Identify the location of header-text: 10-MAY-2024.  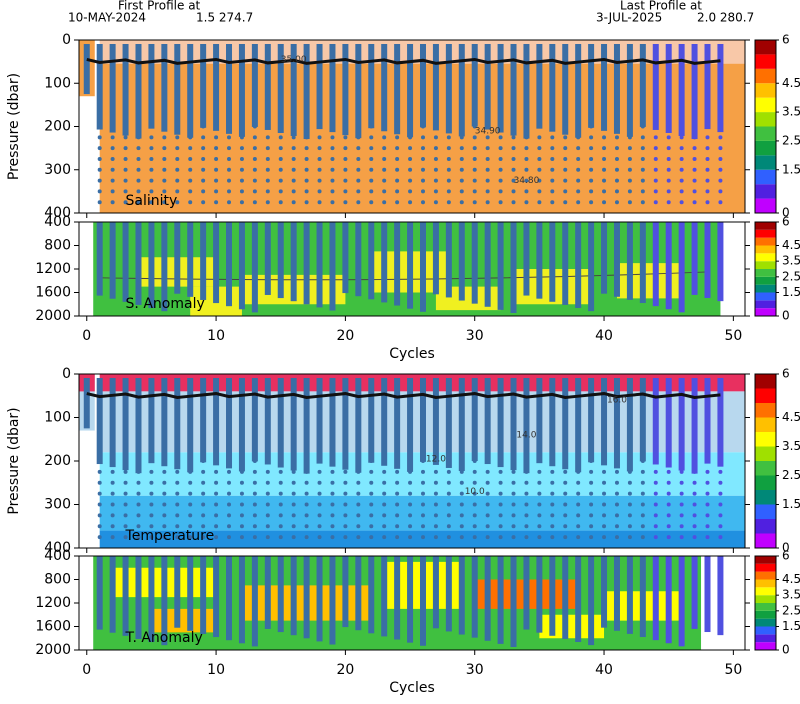
(107, 18).